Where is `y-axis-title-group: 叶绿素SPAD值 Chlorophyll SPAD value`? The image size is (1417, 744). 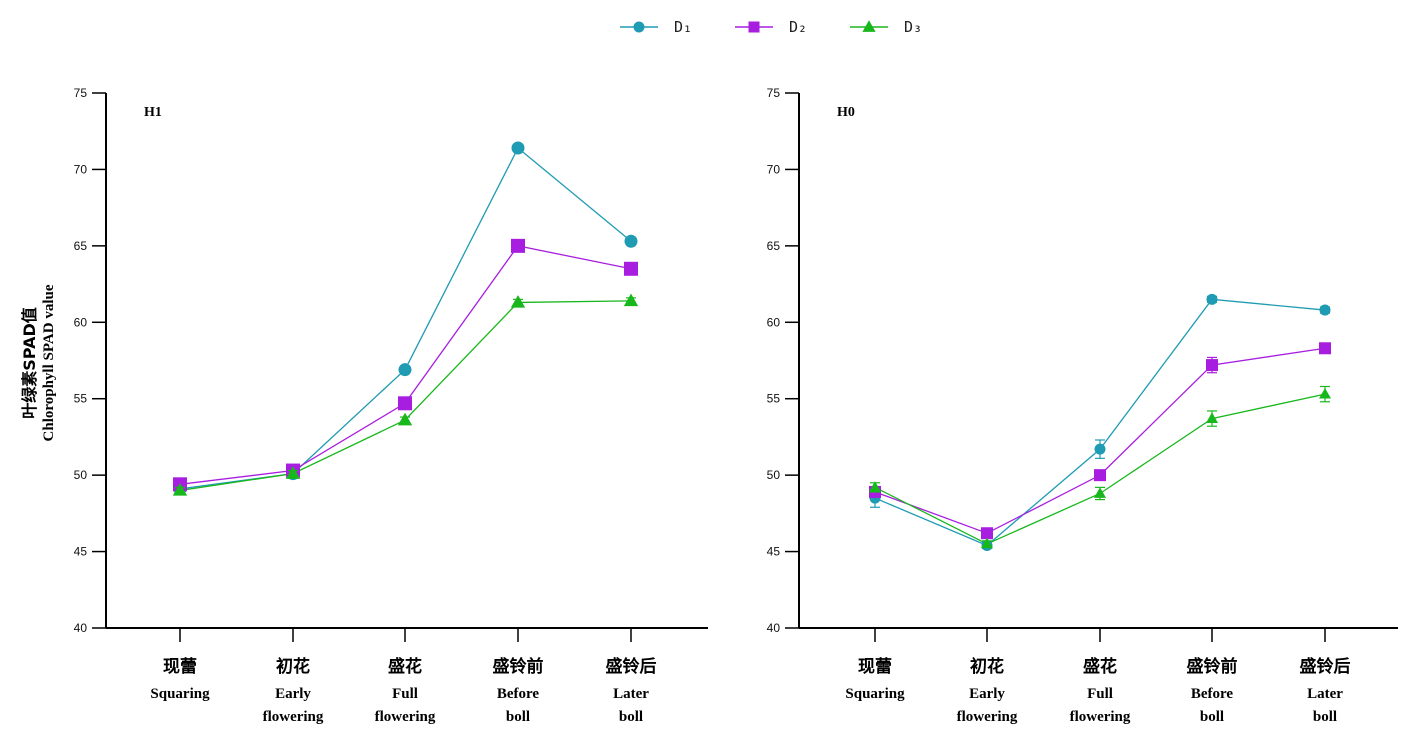
y-axis-title-group: 叶绿素SPAD值 Chlorophyll SPAD value is located at coordinates (38, 362).